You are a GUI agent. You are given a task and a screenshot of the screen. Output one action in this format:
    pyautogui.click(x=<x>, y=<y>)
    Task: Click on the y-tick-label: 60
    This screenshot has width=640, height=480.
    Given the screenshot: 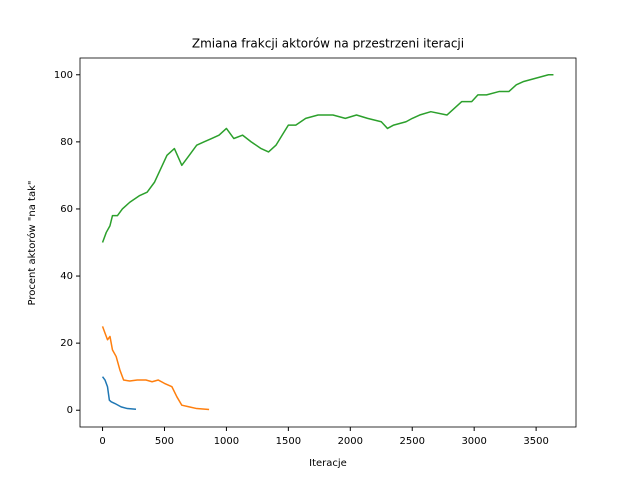 What is the action you would take?
    pyautogui.click(x=66, y=209)
    